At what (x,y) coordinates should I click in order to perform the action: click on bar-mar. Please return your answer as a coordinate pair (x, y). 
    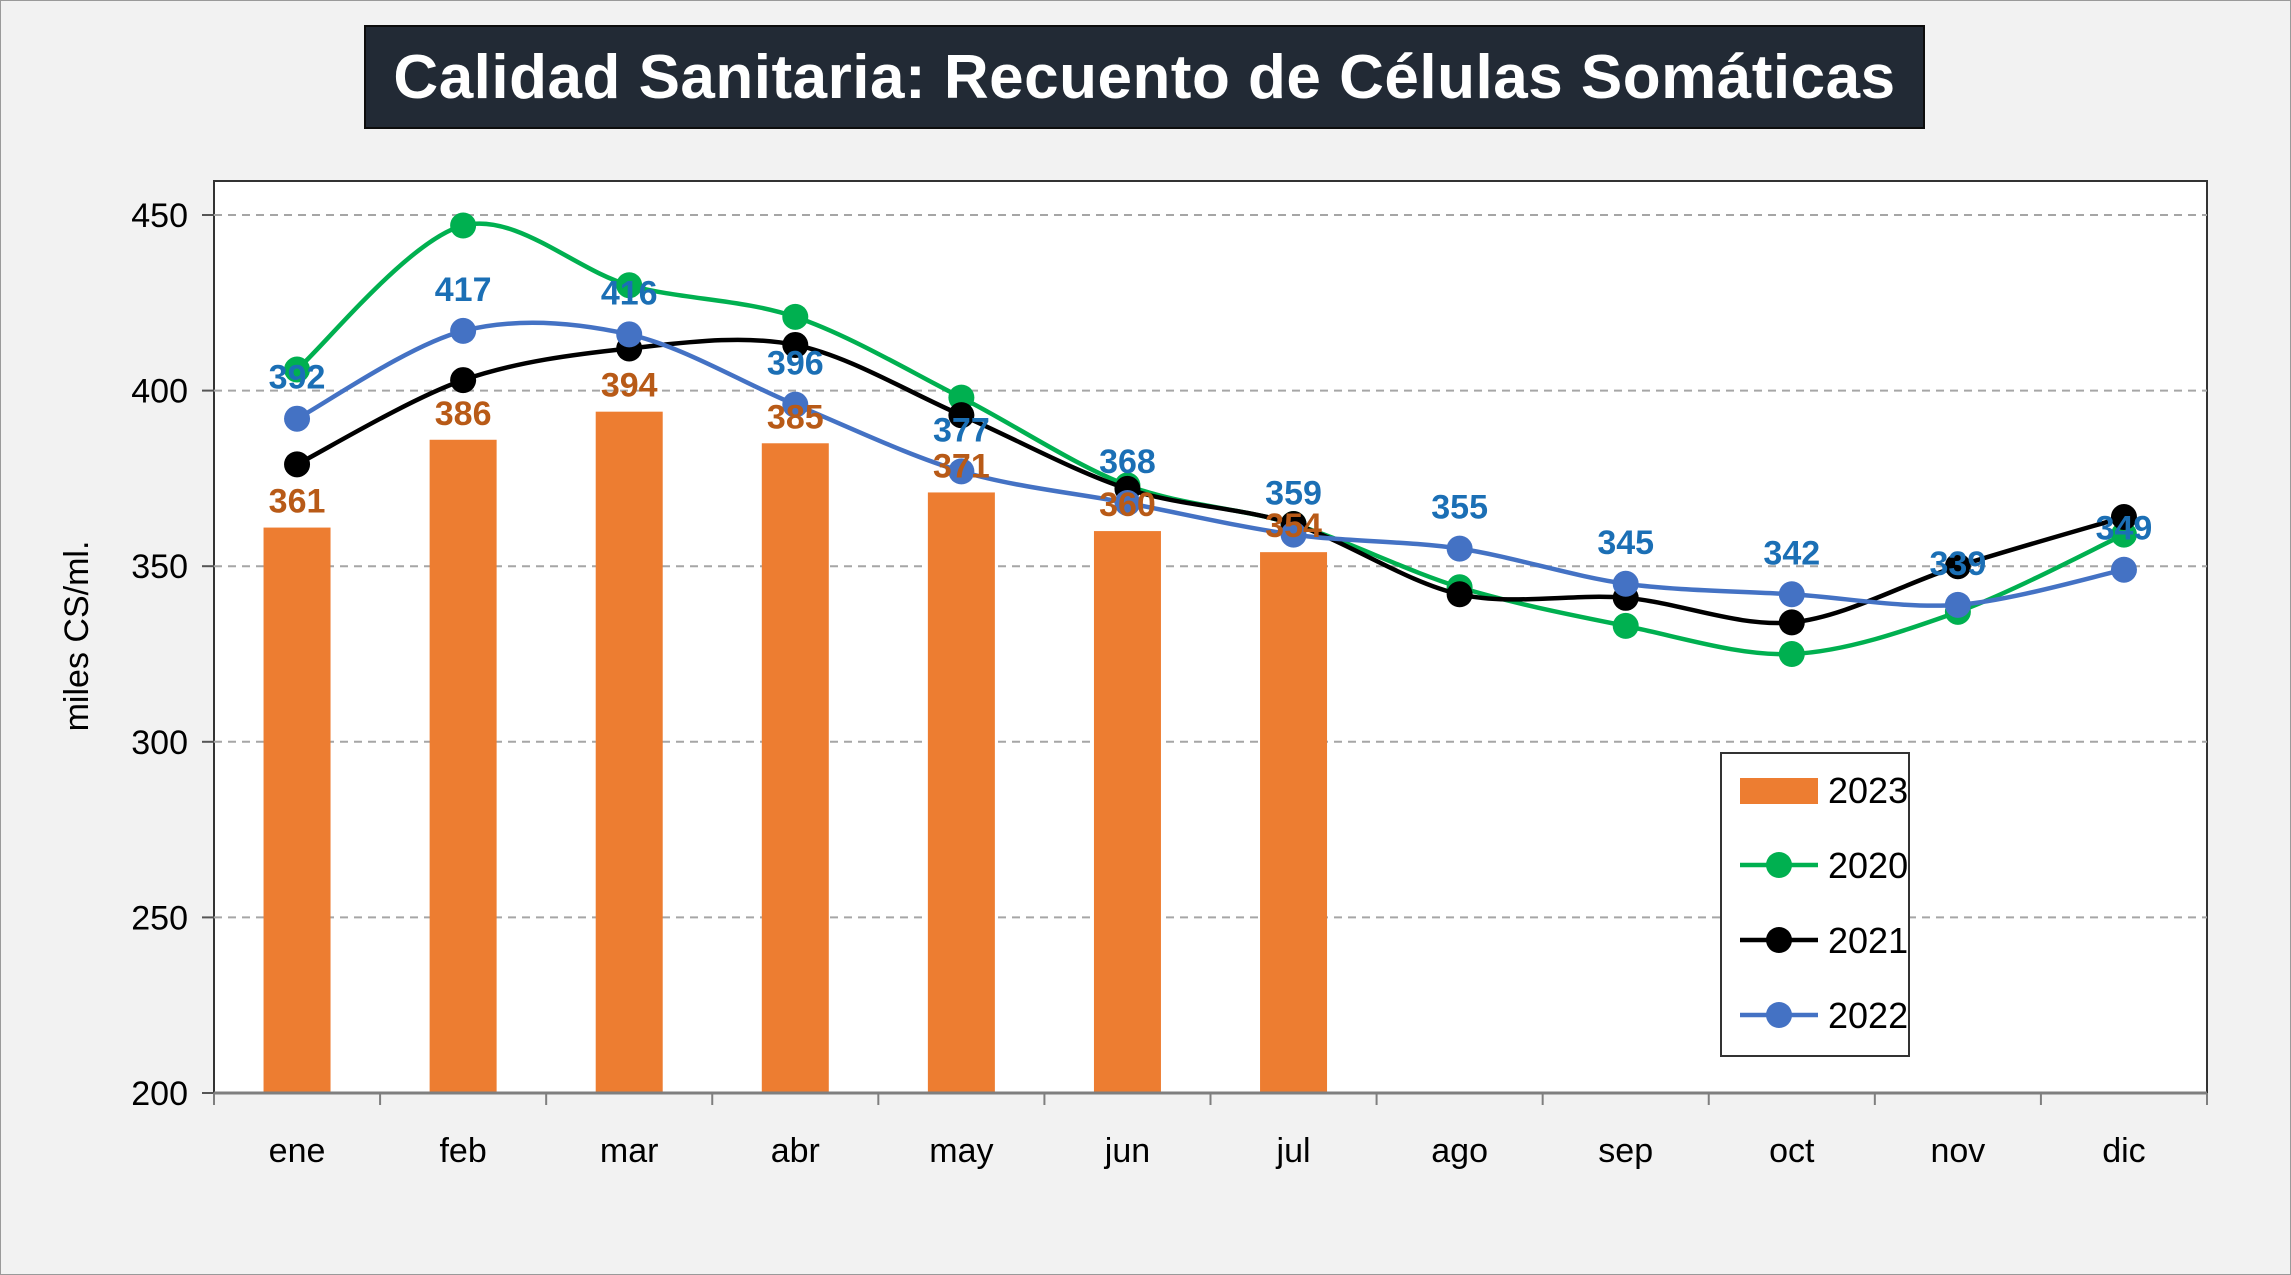
    Looking at the image, I should click on (629, 752).